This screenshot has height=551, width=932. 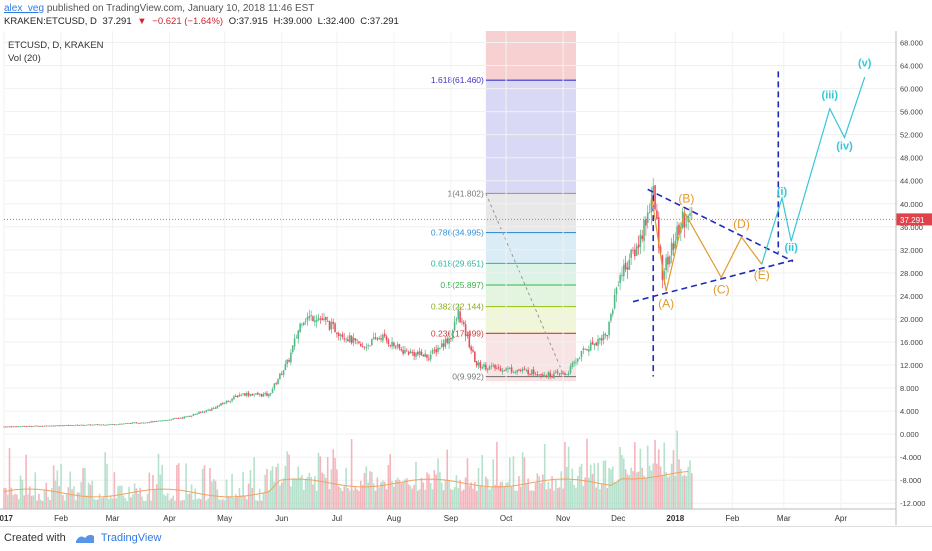 I want to click on fib-label: 1(41.802), so click(x=465, y=193).